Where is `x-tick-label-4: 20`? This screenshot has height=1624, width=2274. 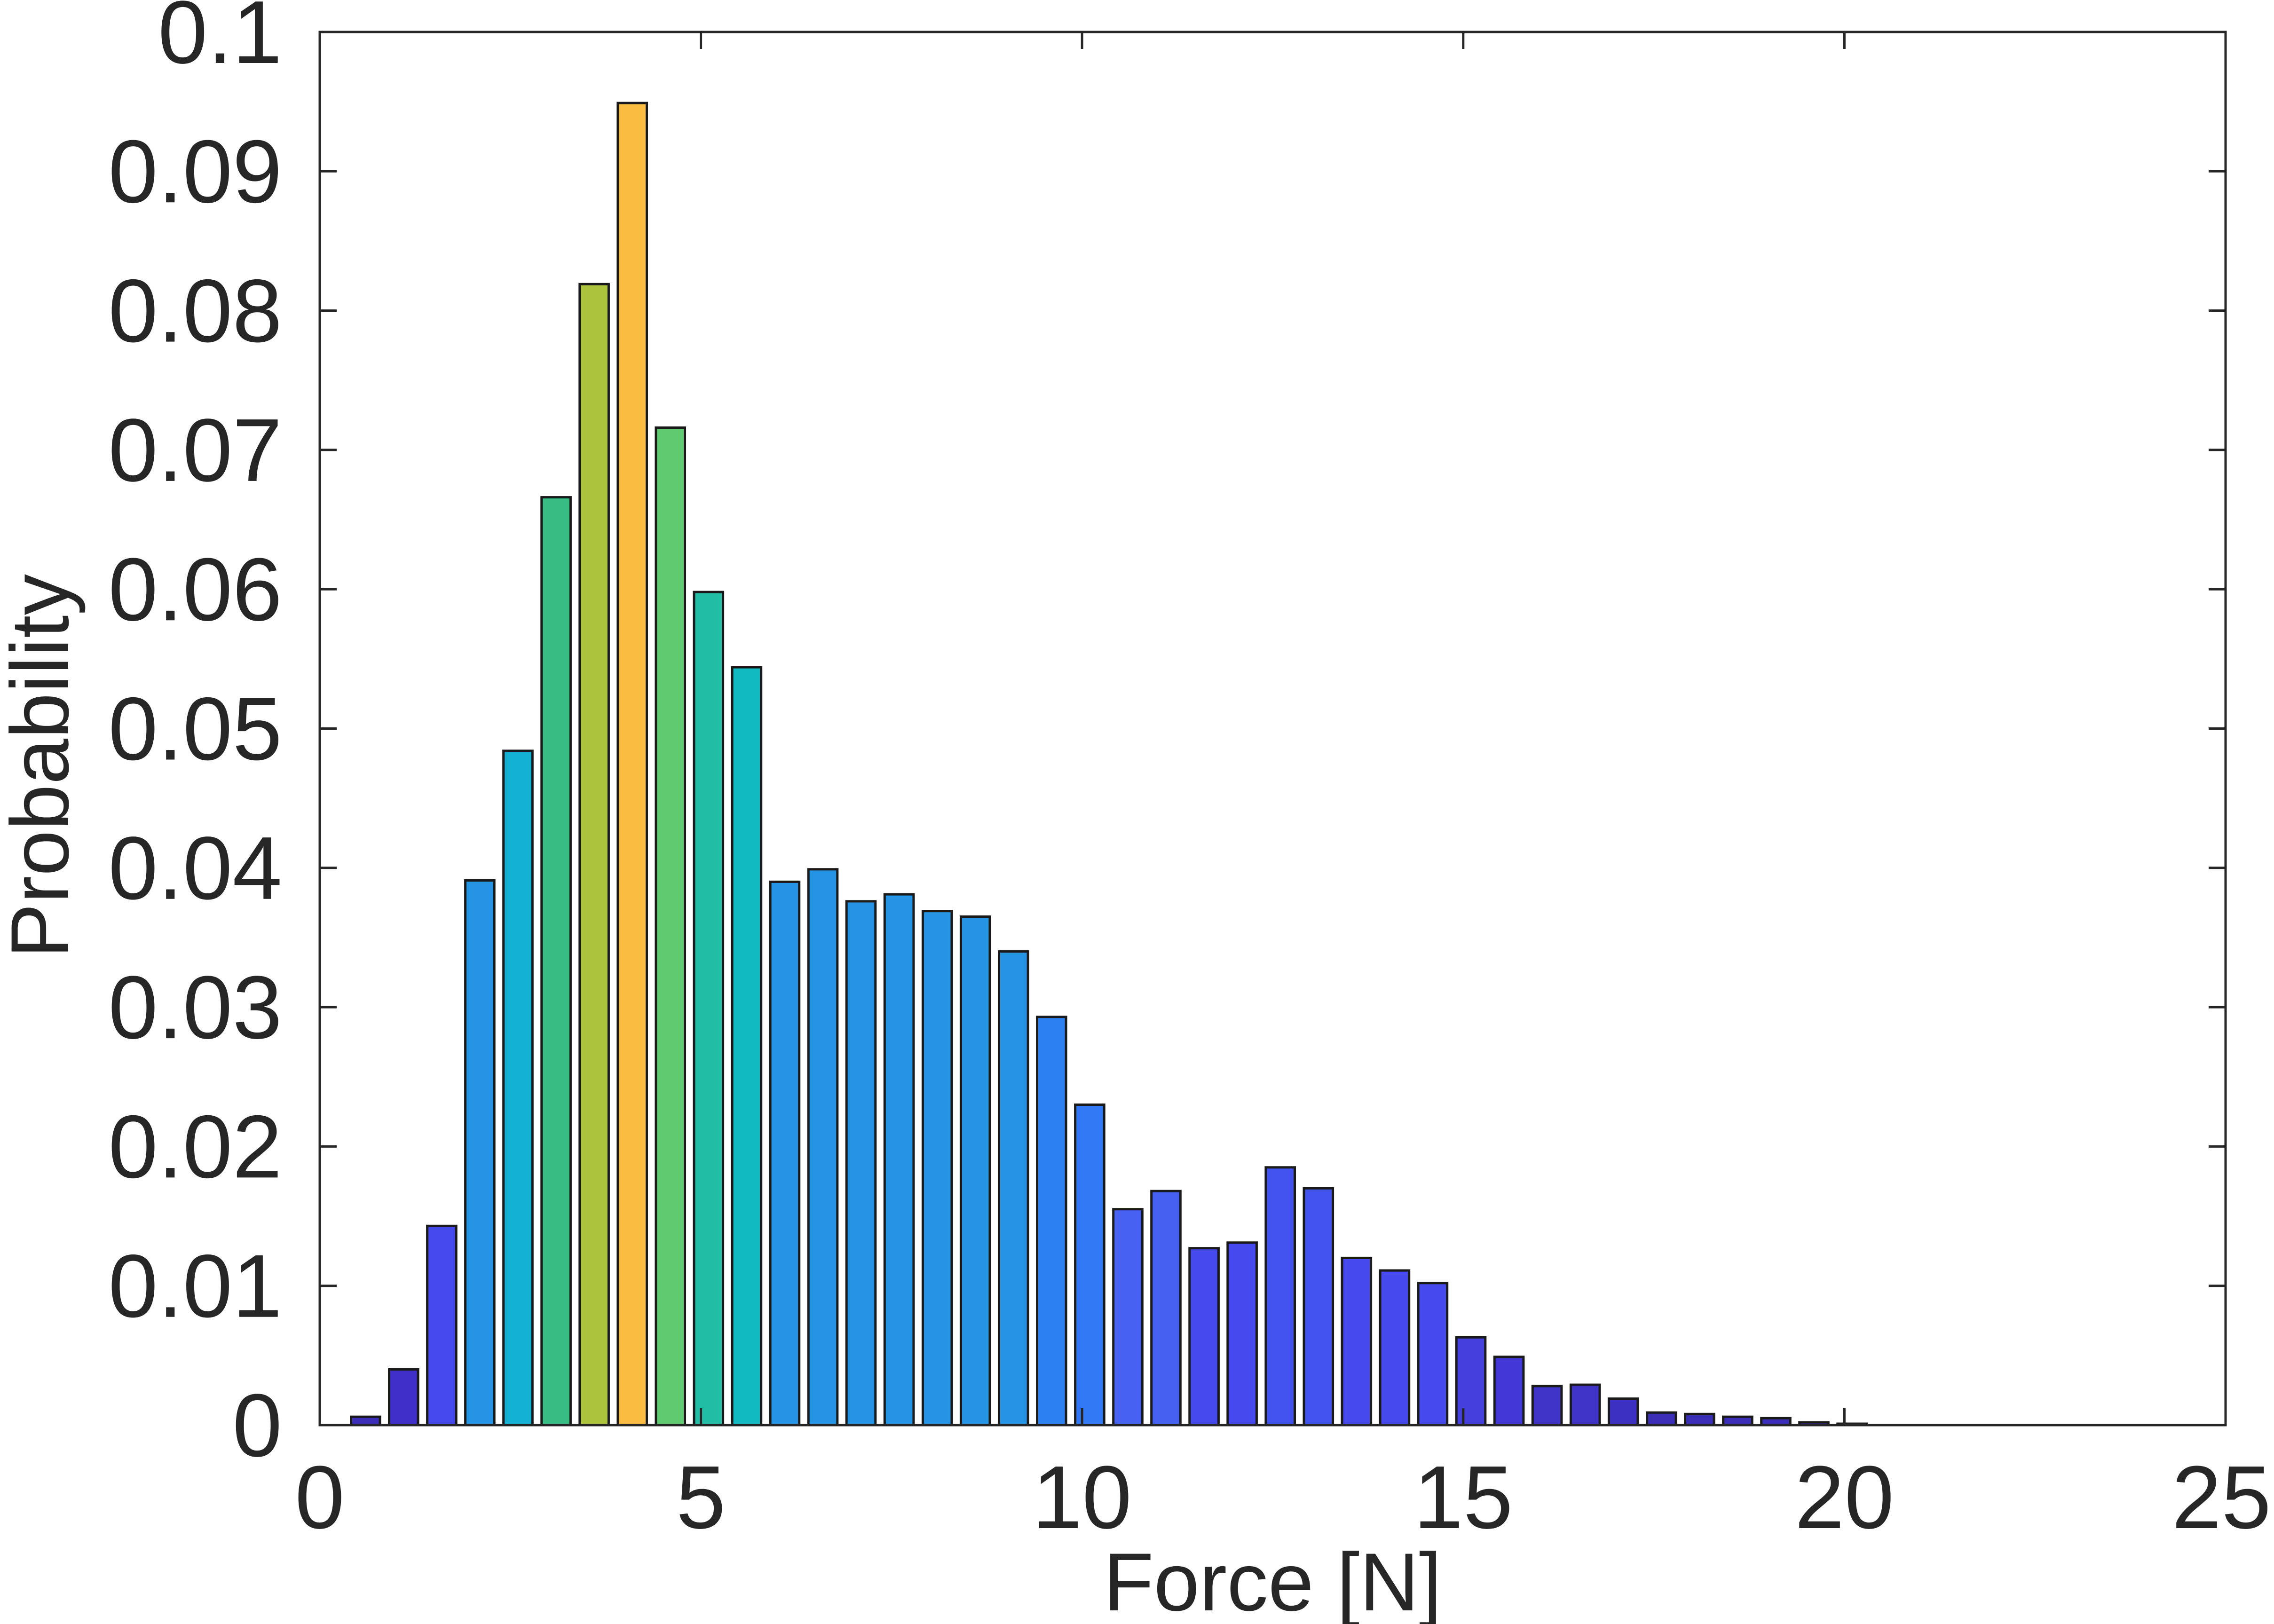 x-tick-label-4: 20 is located at coordinates (1844, 1497).